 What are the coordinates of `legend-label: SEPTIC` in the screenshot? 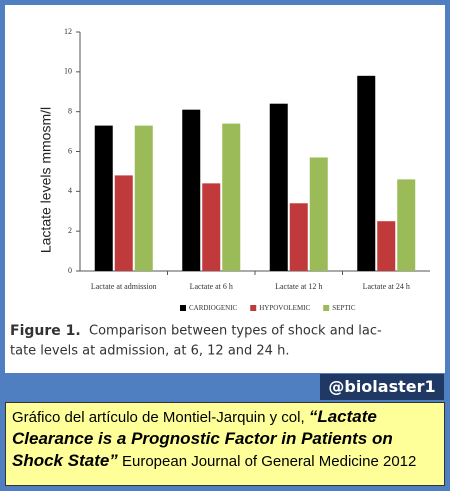 It's located at (344, 308).